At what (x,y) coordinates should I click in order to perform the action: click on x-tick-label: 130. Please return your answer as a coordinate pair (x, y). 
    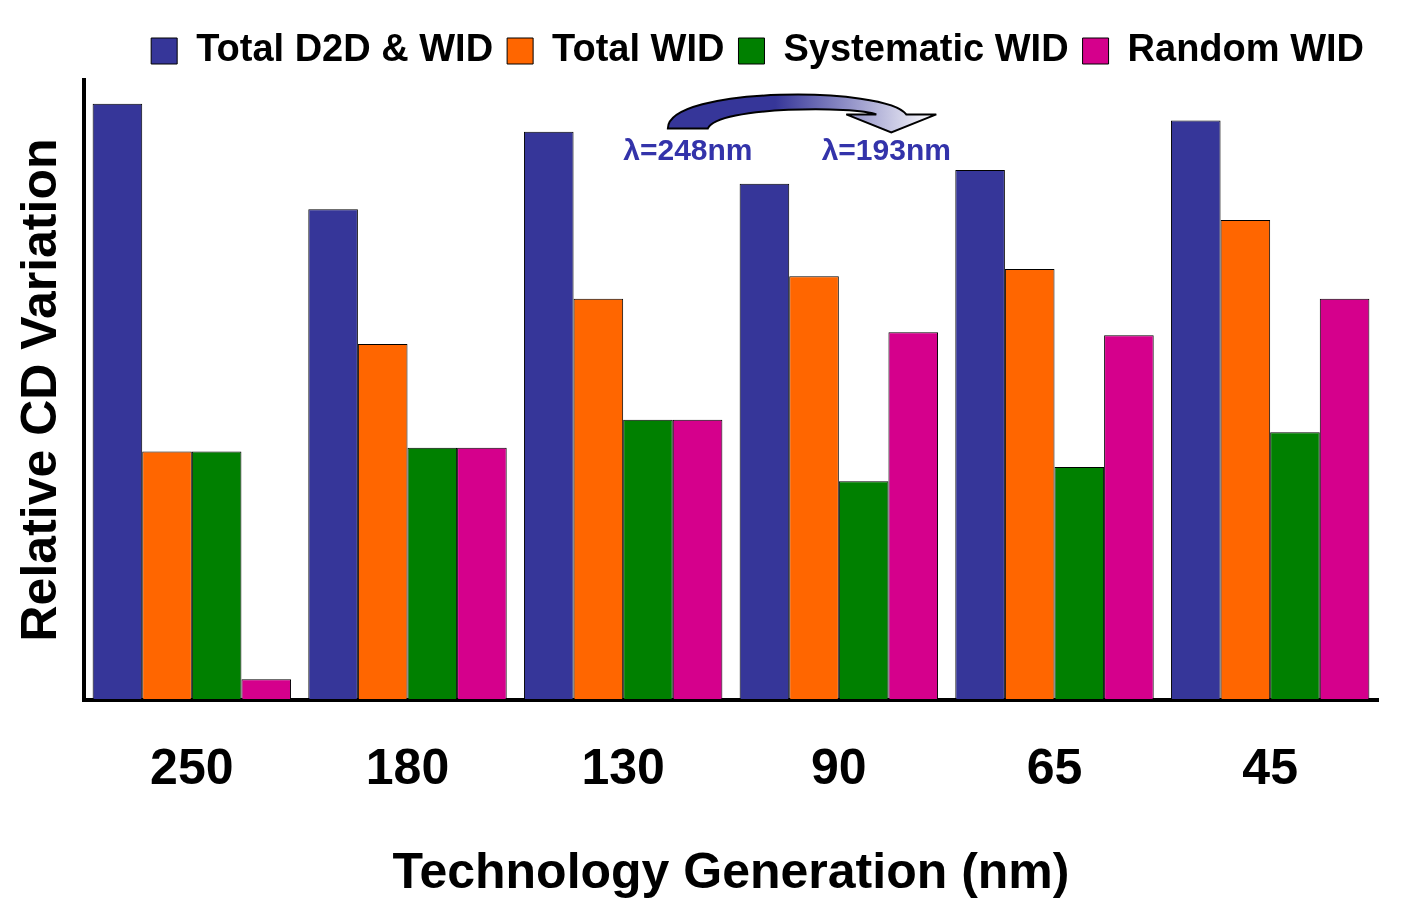
    Looking at the image, I should click on (623, 766).